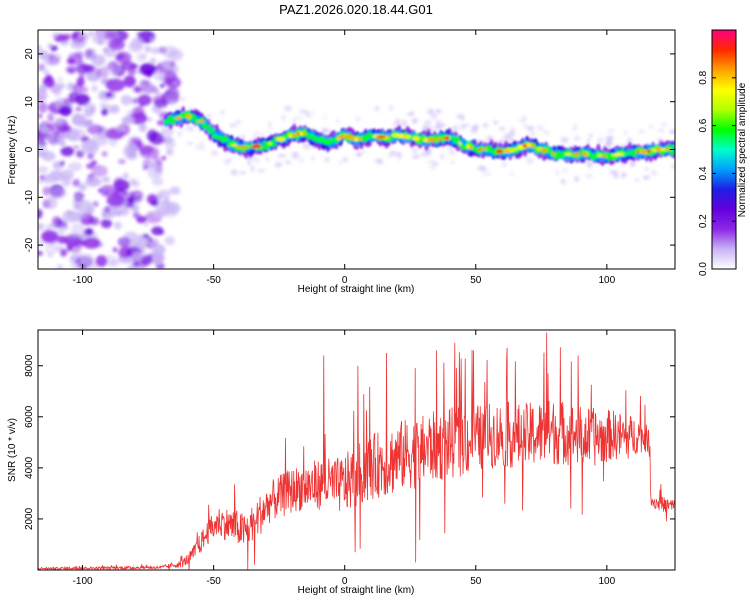 The image size is (750, 600). I want to click on snr-x-tick-label: 50, so click(476, 581).